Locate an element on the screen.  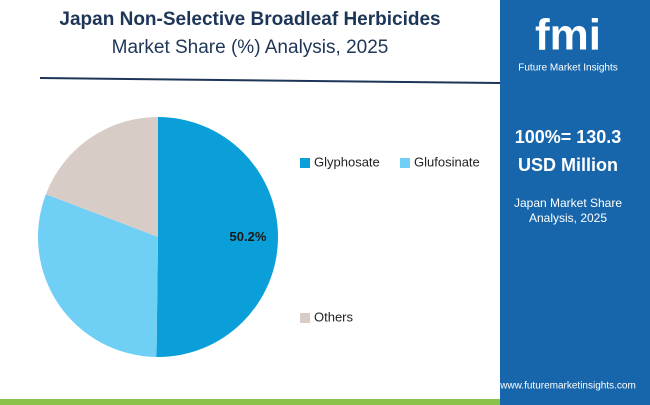
total-value: 100%= 130.3 is located at coordinates (568, 137).